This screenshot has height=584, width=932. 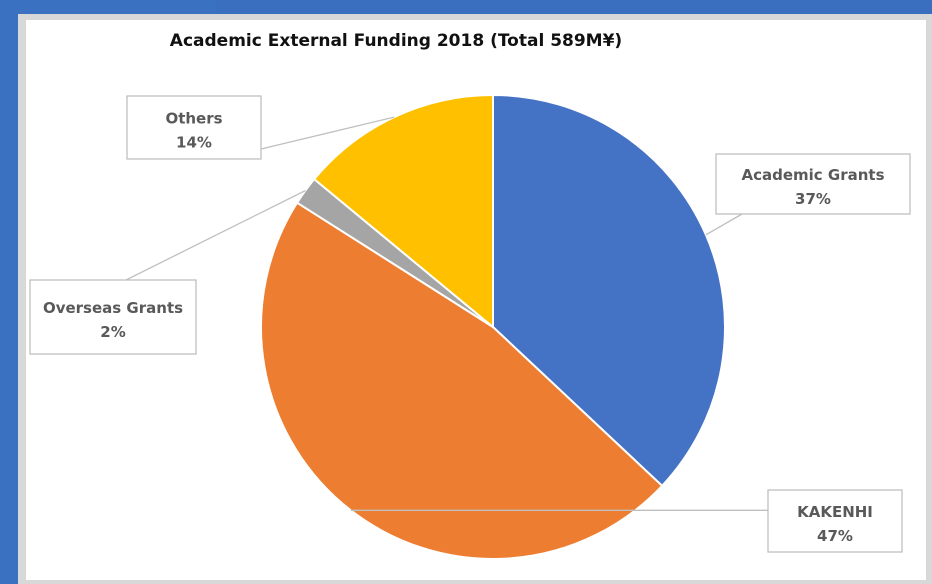 I want to click on slice-category-label: Others, so click(x=193, y=119).